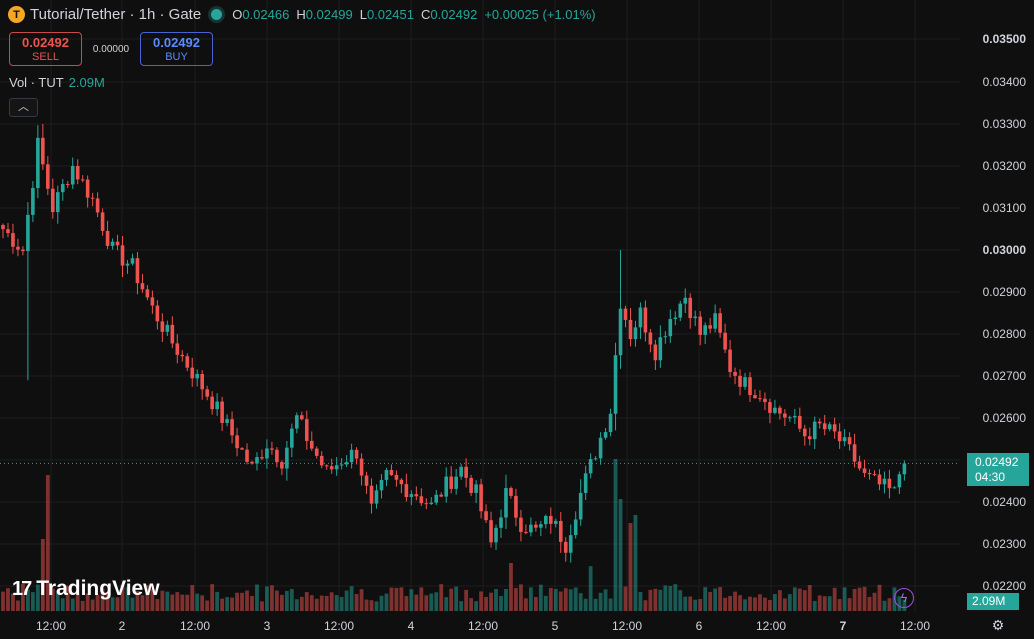 Image resolution: width=1034 pixels, height=639 pixels. What do you see at coordinates (904, 598) in the screenshot?
I see `lightning-icon: ϟ` at bounding box center [904, 598].